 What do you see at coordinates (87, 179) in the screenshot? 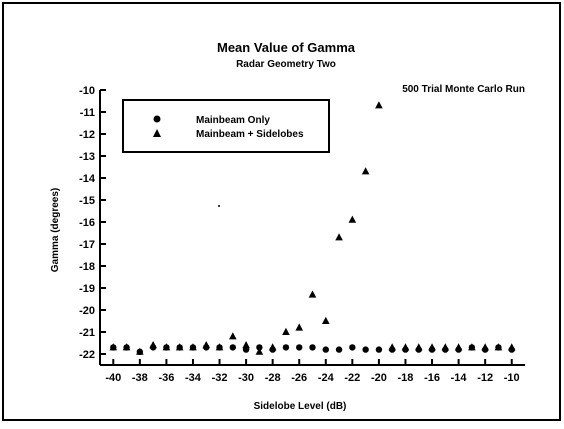
I see `y-tick-label: -14` at bounding box center [87, 179].